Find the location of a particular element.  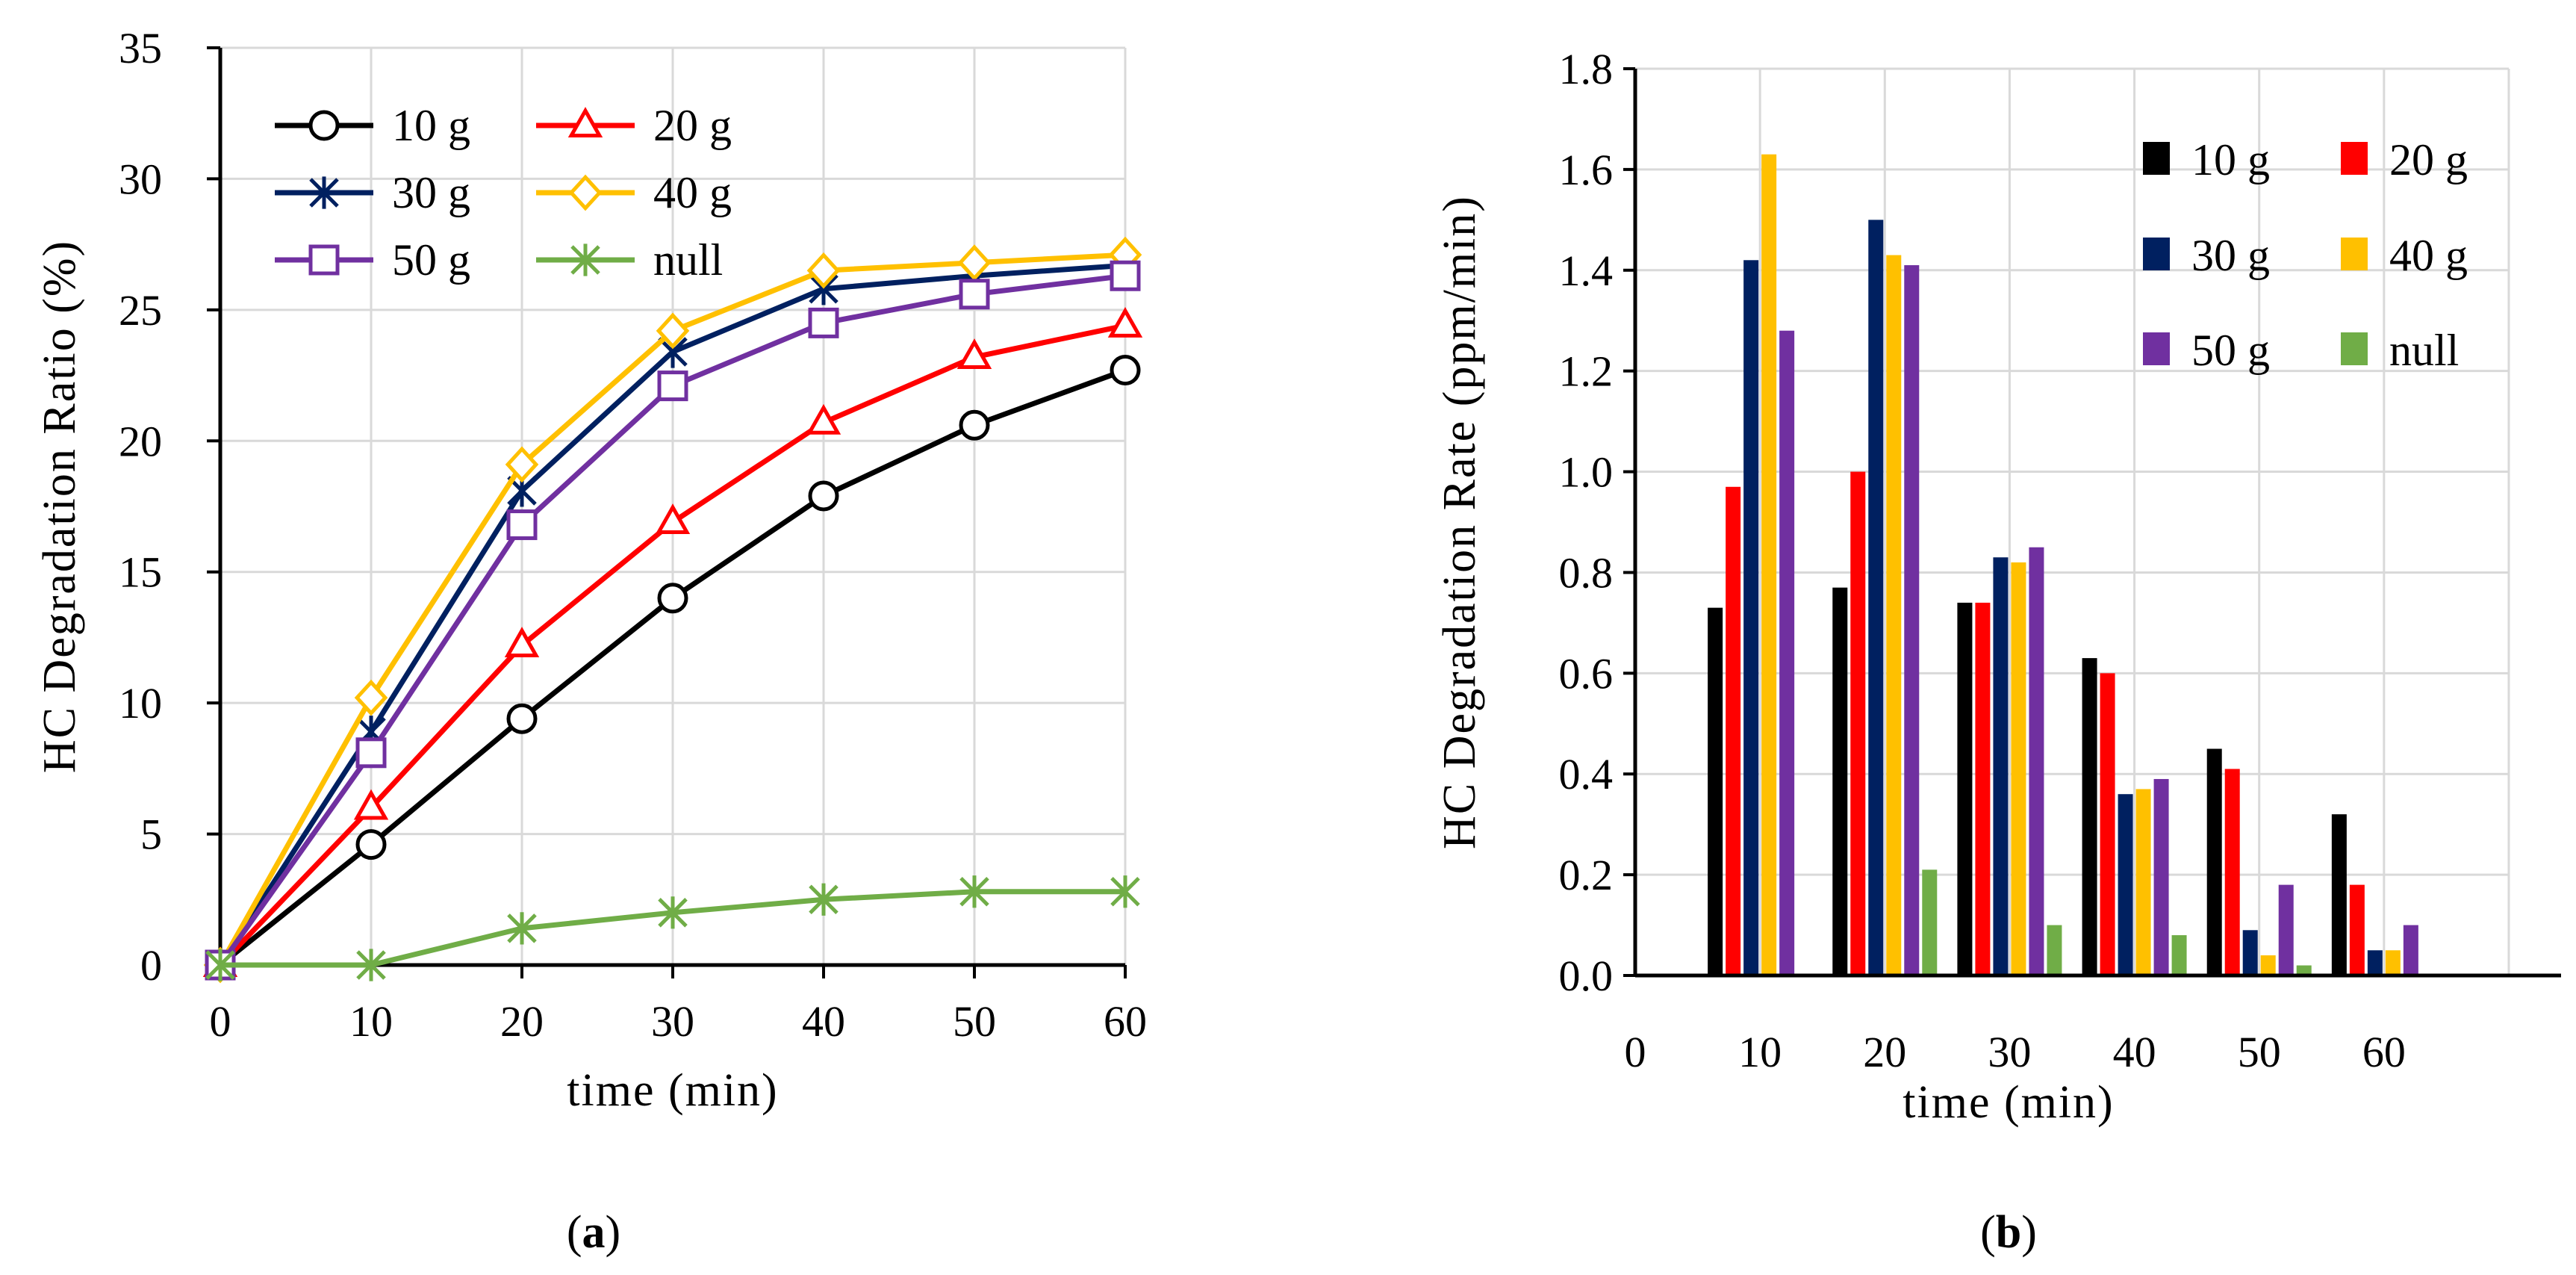

y-tick-label: 15 is located at coordinates (140, 572).